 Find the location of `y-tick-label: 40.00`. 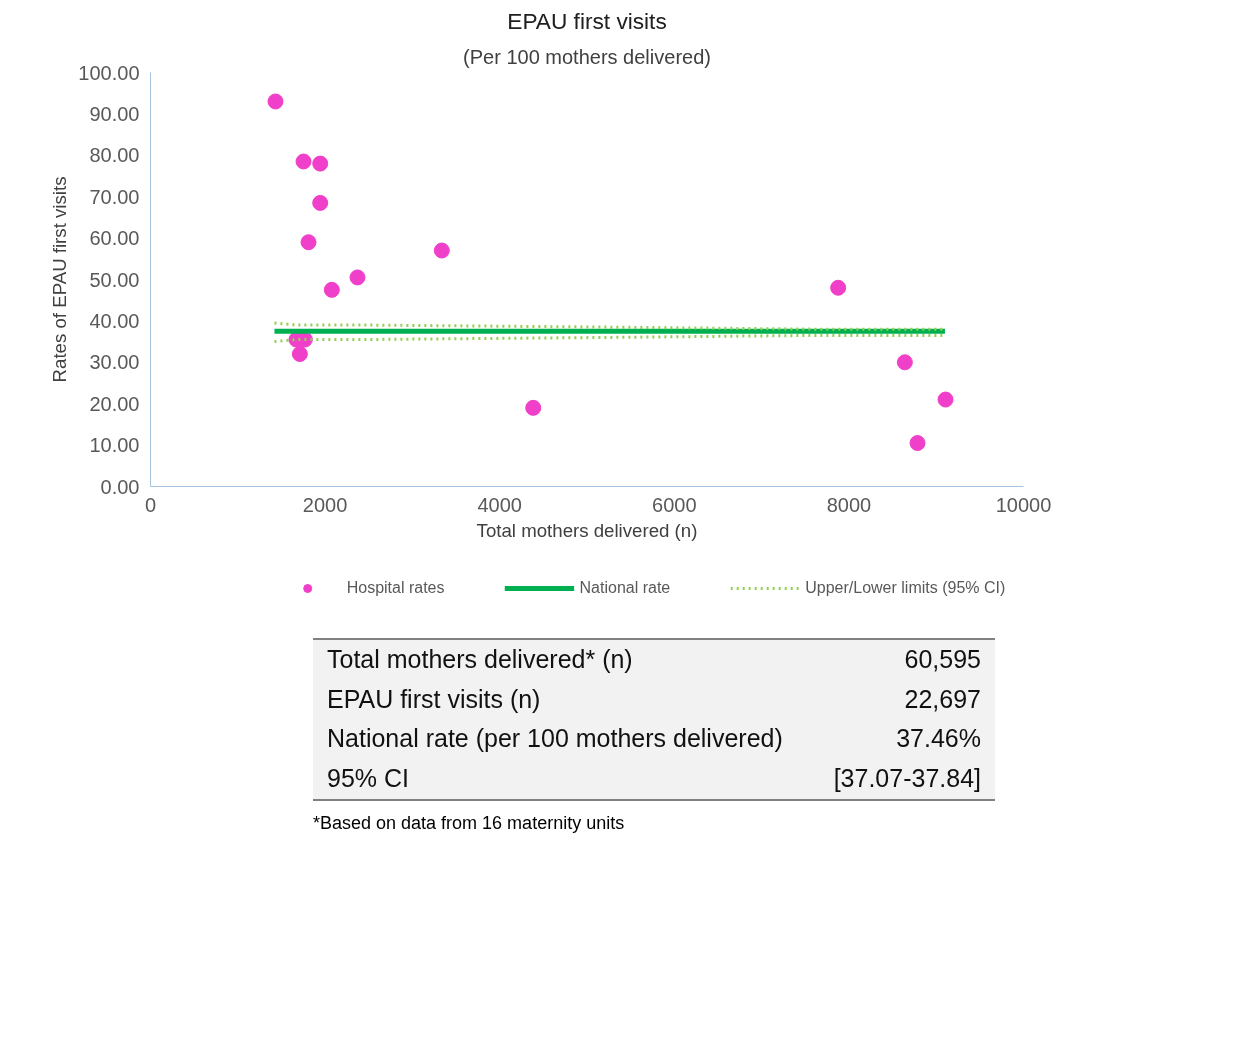

y-tick-label: 40.00 is located at coordinates (114, 320).